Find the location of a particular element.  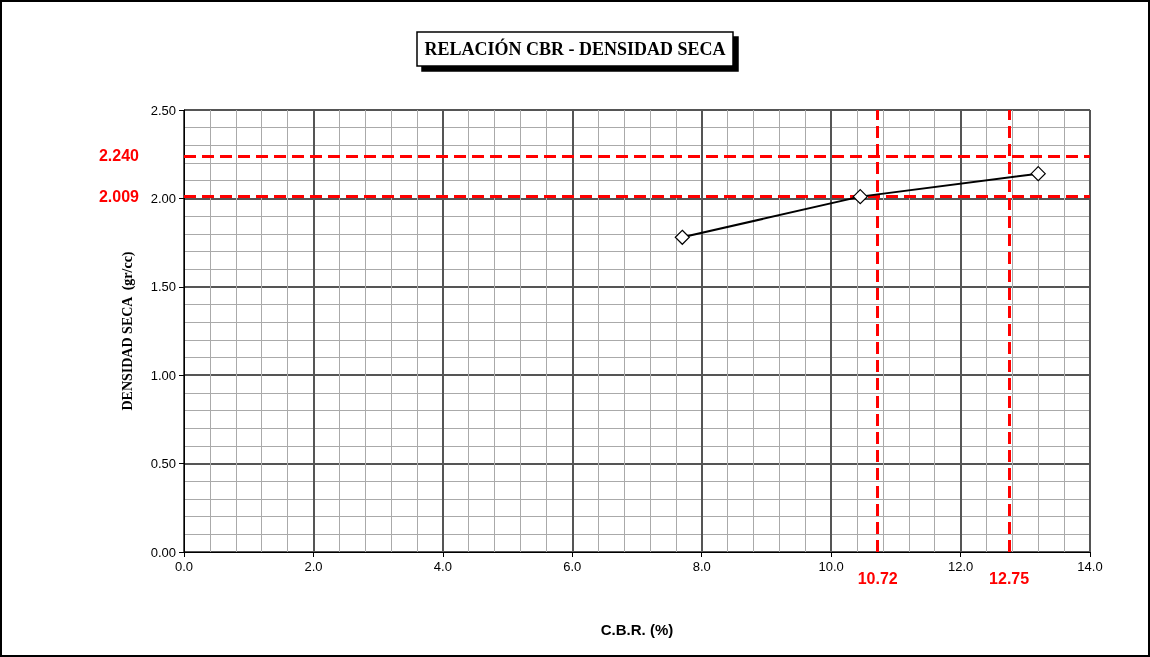

y-tick-label: 2.00 is located at coordinates (163, 198).